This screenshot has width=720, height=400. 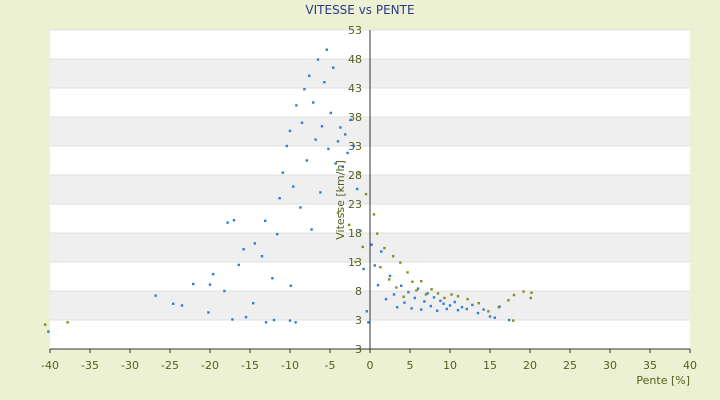 I want to click on x-tick-label: 35, so click(x=650, y=365).